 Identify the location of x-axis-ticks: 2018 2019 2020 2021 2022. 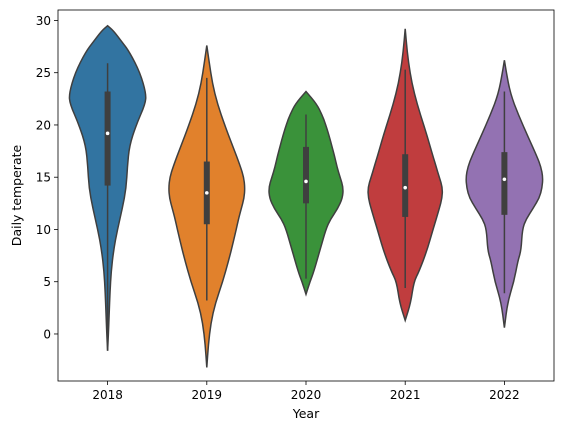
(306, 391).